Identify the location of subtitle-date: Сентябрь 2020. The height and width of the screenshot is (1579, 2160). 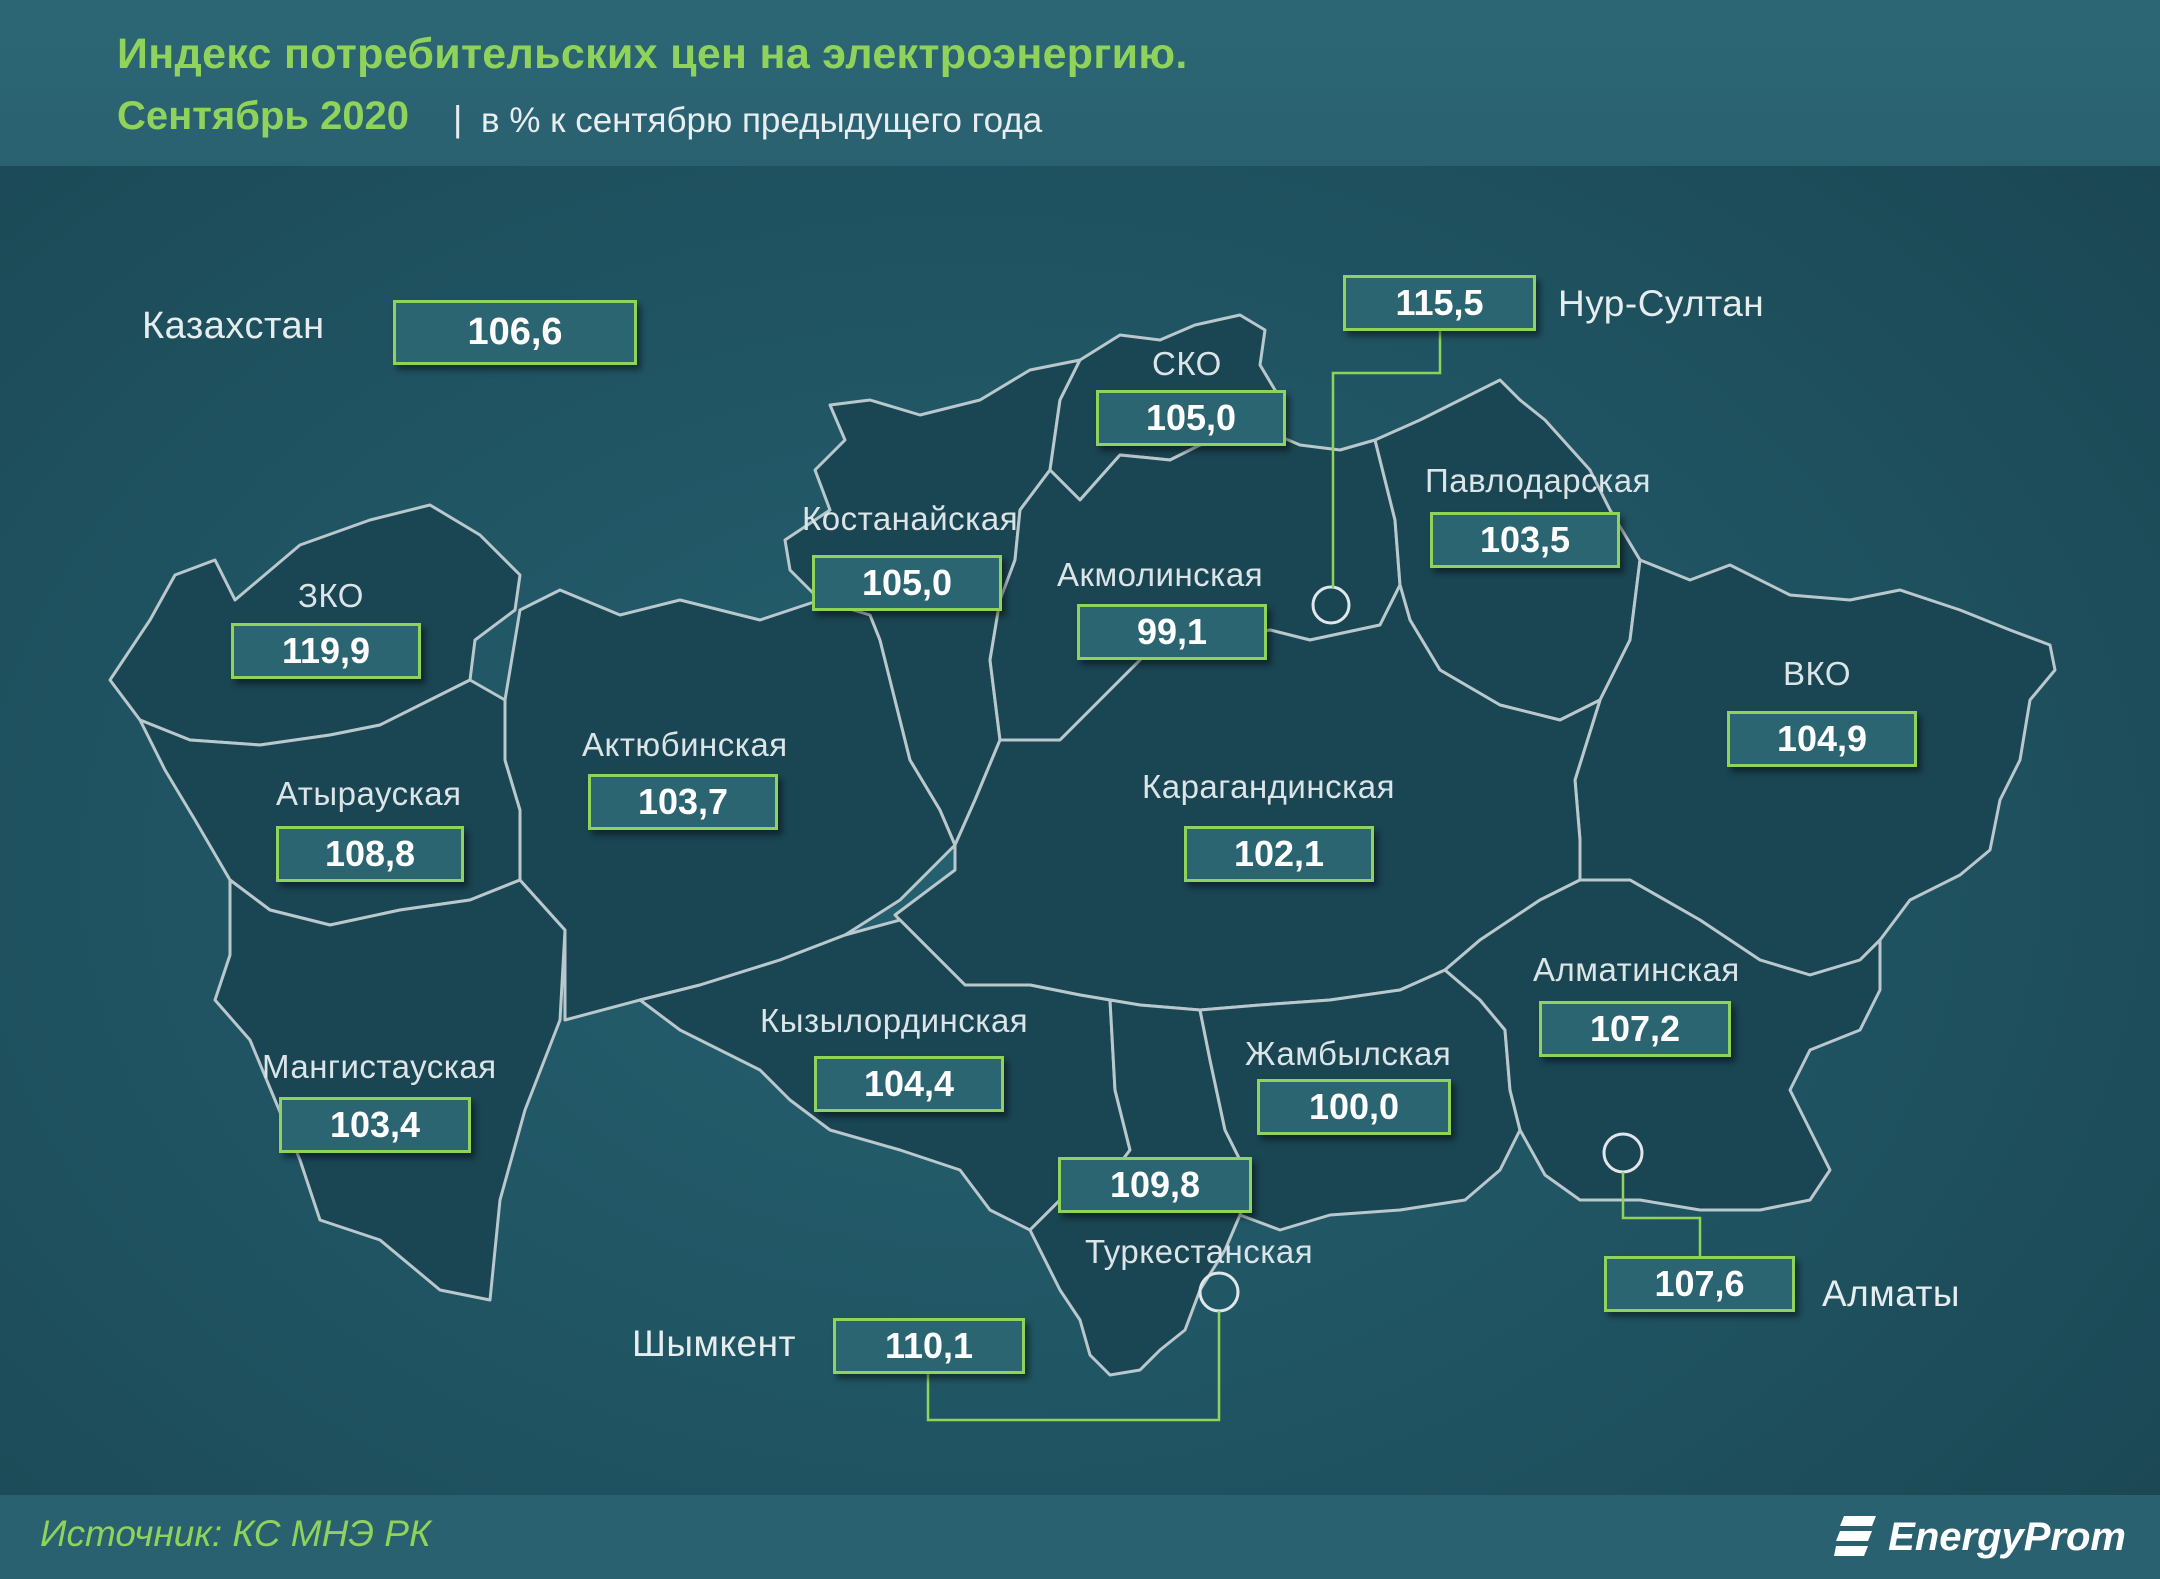
(263, 116).